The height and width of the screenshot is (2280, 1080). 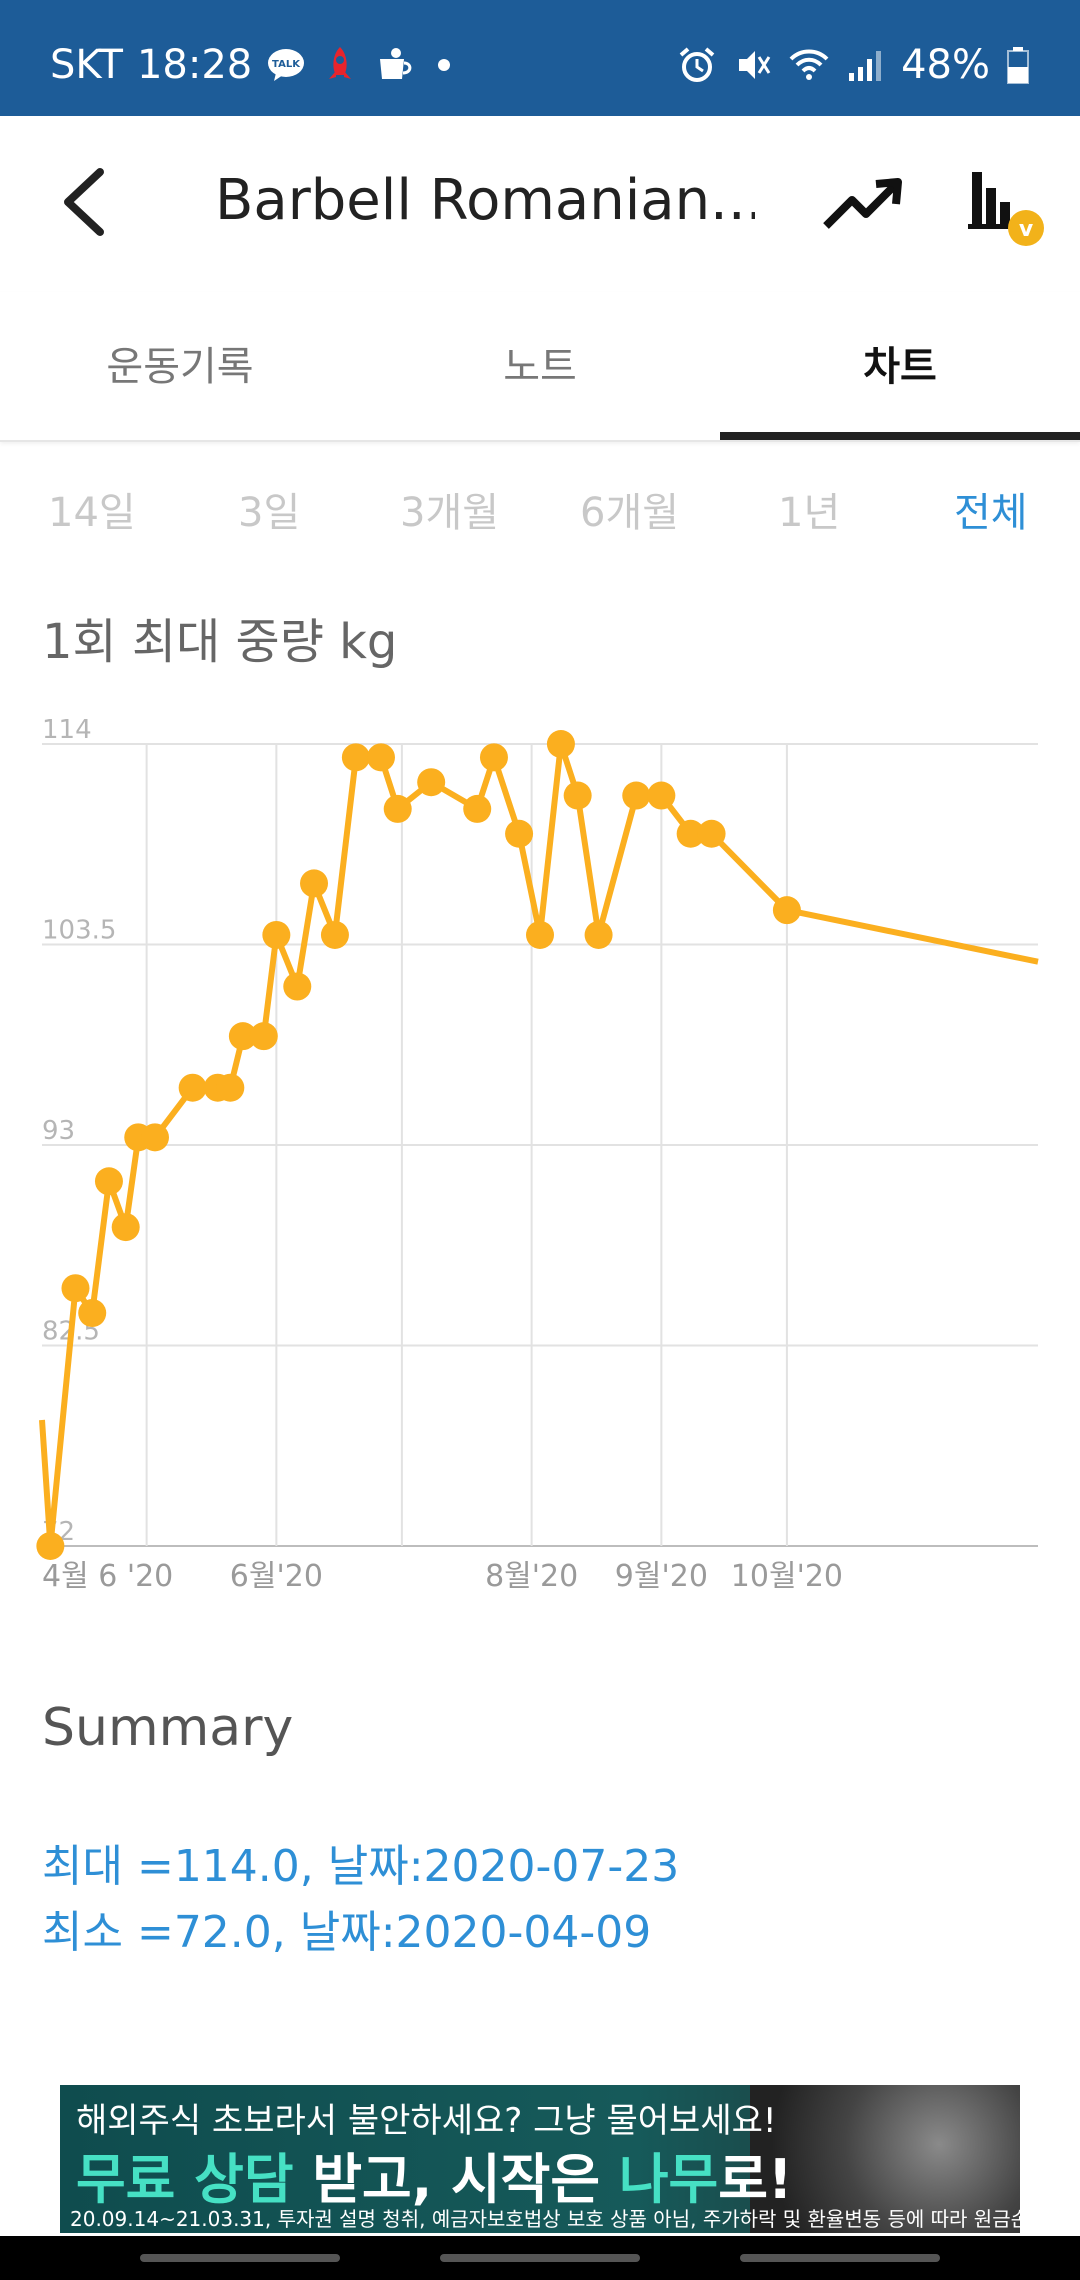 I want to click on tab-notes: 노트, so click(x=540, y=367).